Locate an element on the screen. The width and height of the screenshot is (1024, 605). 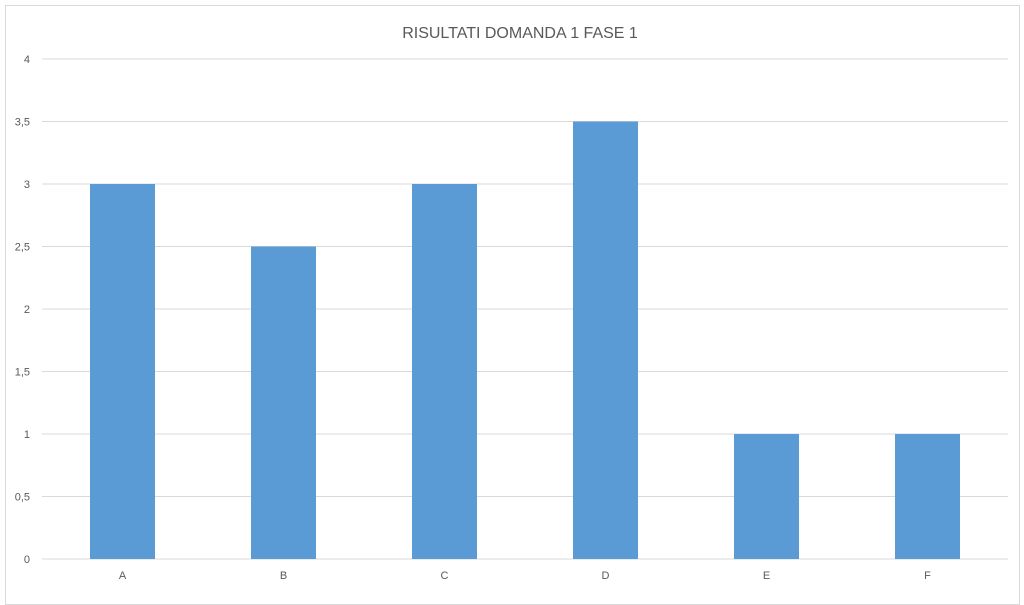
y-tick-label: 1,5 is located at coordinates (22, 373).